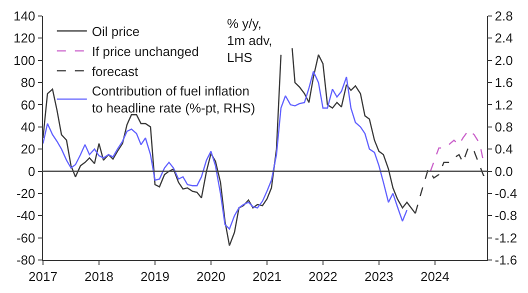 This screenshot has height=293, width=528. What do you see at coordinates (28, 104) in the screenshot?
I see `y-tick-label: 60` at bounding box center [28, 104].